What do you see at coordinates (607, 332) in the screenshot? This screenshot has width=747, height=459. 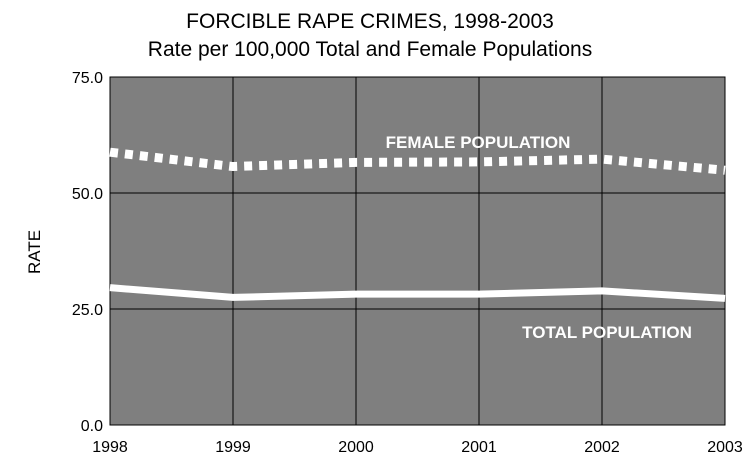 I see `total-population-label: TOTAL POPULATION` at bounding box center [607, 332].